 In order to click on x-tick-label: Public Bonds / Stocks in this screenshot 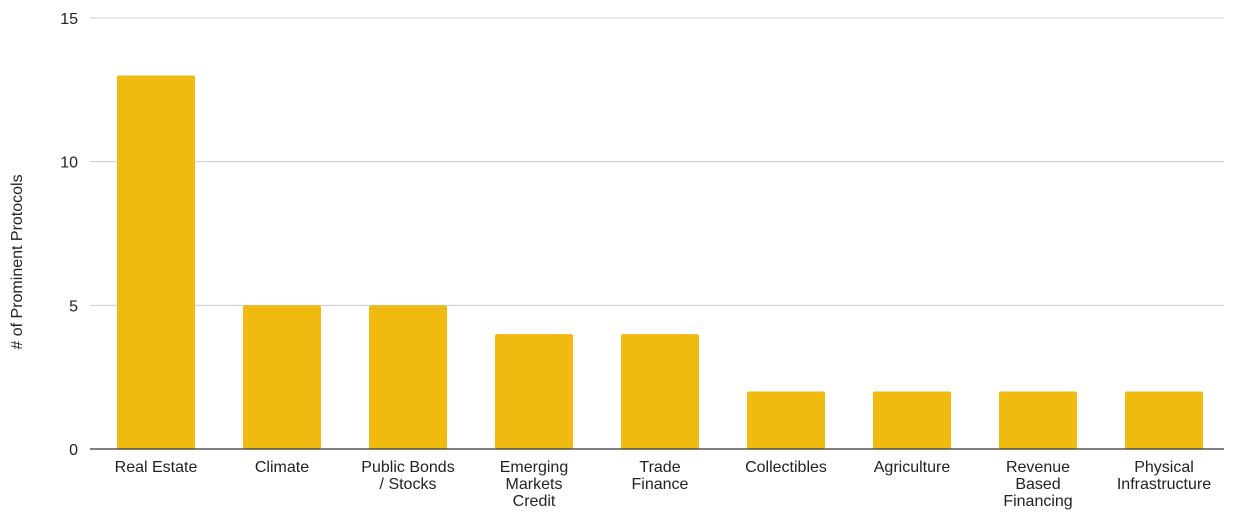, I will do `click(407, 476)`.